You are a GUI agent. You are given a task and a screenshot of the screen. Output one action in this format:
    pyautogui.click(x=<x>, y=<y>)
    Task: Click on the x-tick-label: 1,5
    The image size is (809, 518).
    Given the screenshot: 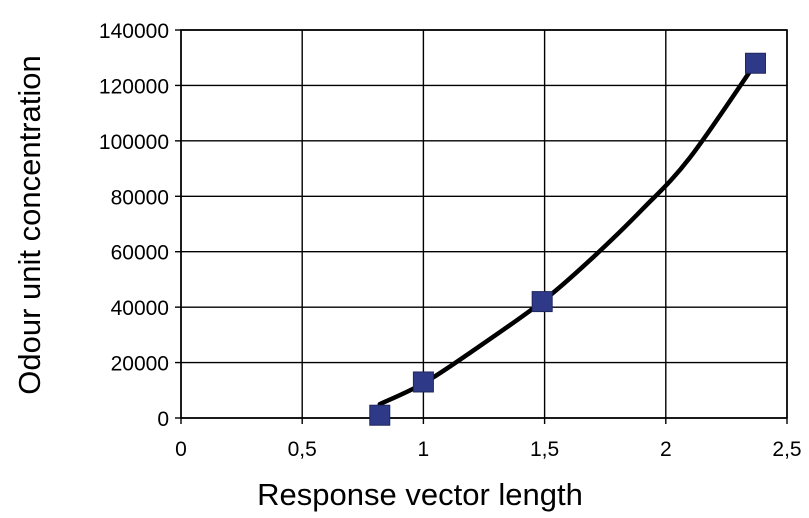 What is the action you would take?
    pyautogui.click(x=544, y=449)
    